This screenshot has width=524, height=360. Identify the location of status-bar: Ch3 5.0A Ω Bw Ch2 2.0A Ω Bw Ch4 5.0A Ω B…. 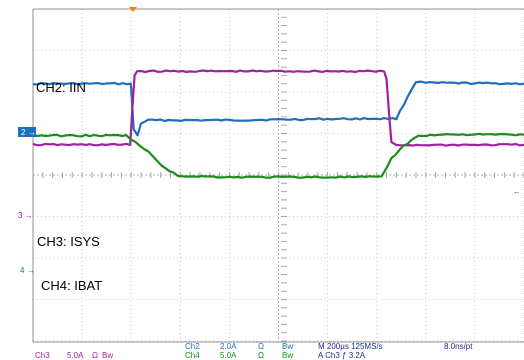
(254, 351).